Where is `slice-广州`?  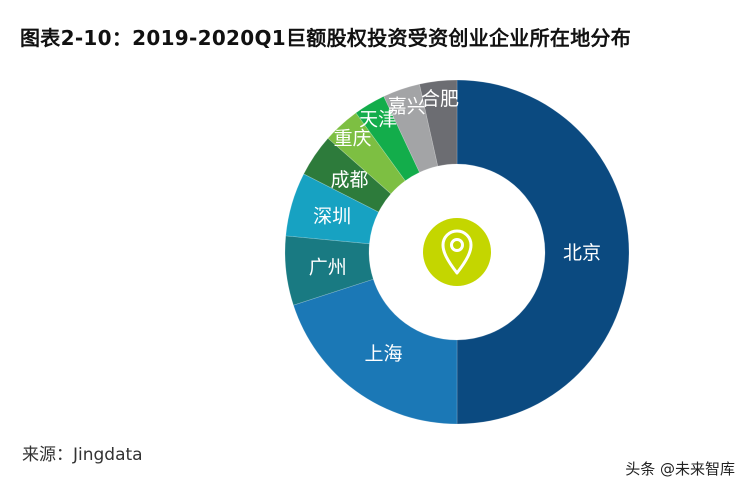
slice-广州 is located at coordinates (329, 270).